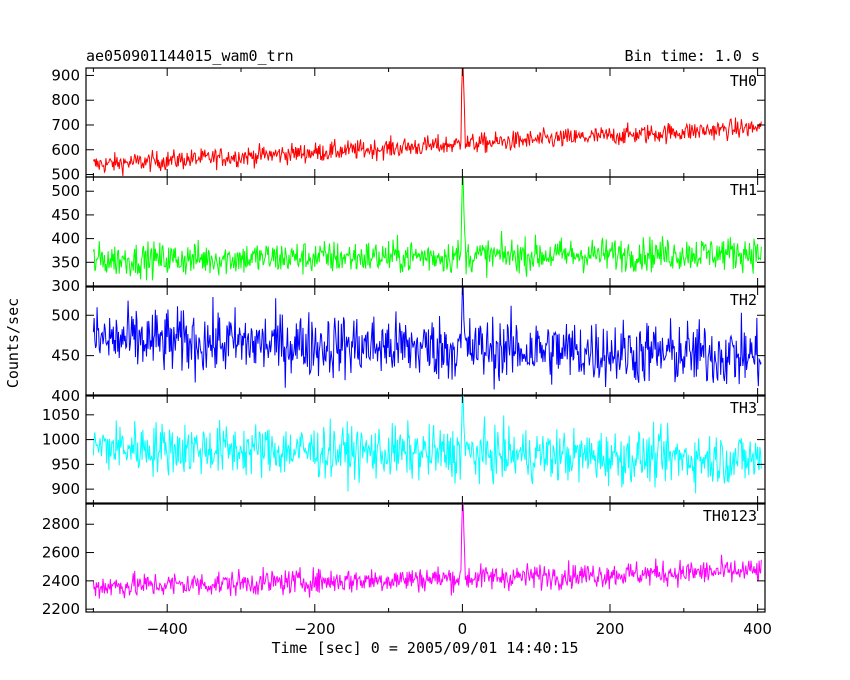 The height and width of the screenshot is (680, 850). I want to click on bin-time-label: Bin time: 1.0 s, so click(692, 56).